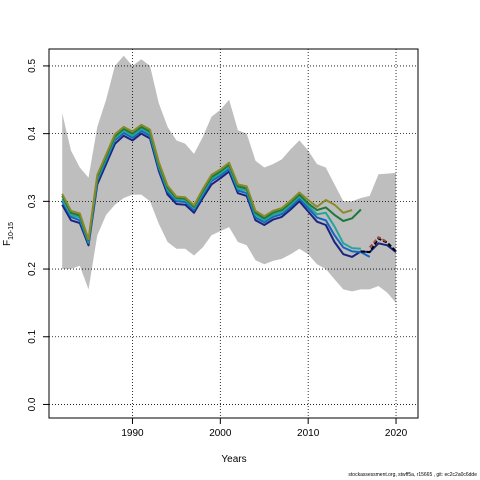 This screenshot has height=480, width=480. I want to click on y-tick-label: 0.5, so click(32, 66).